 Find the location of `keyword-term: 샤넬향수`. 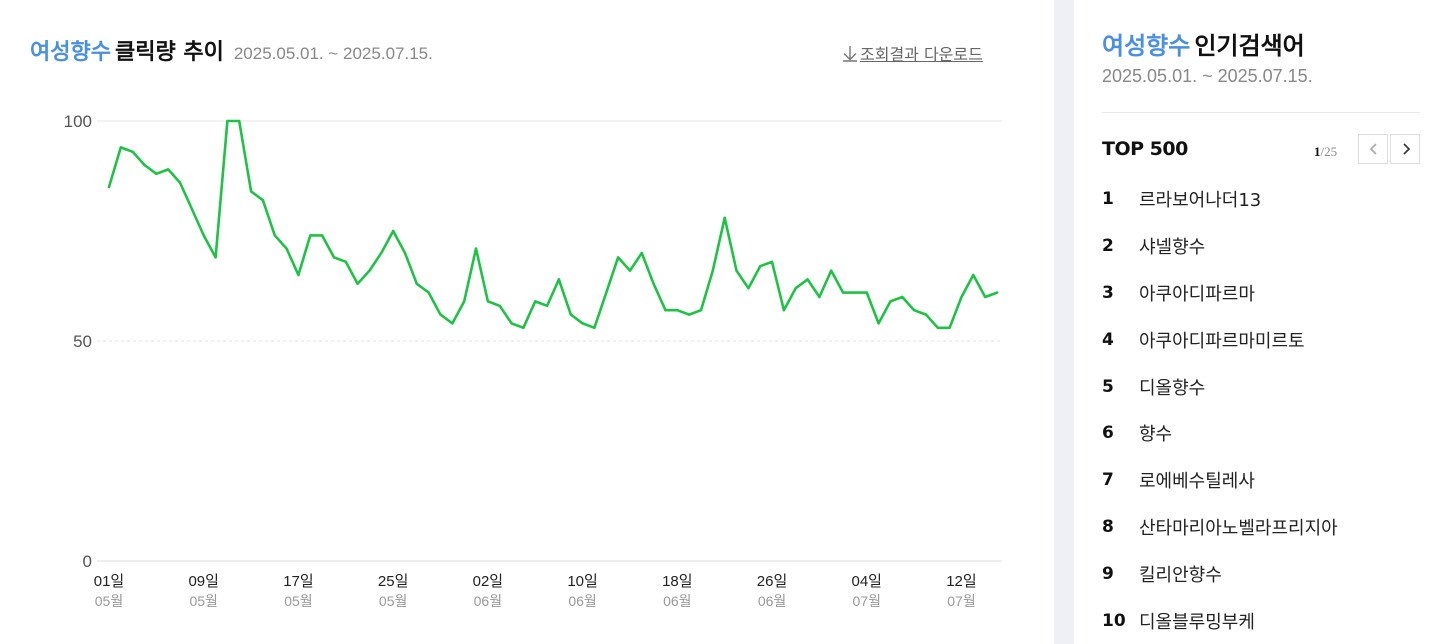

keyword-term: 샤넬향수 is located at coordinates (1172, 248).